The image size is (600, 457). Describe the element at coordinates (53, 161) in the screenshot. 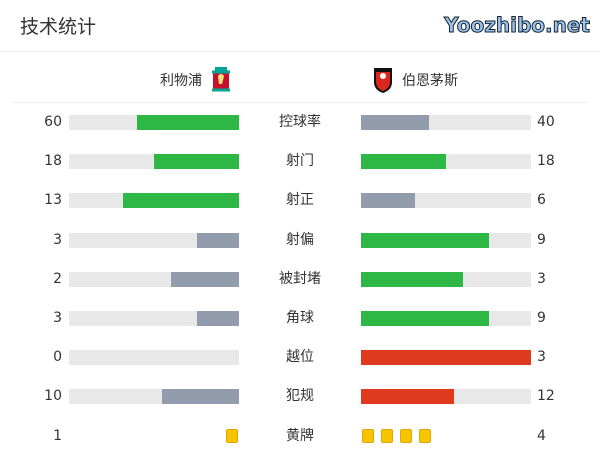

I see `home-value: 18` at that location.